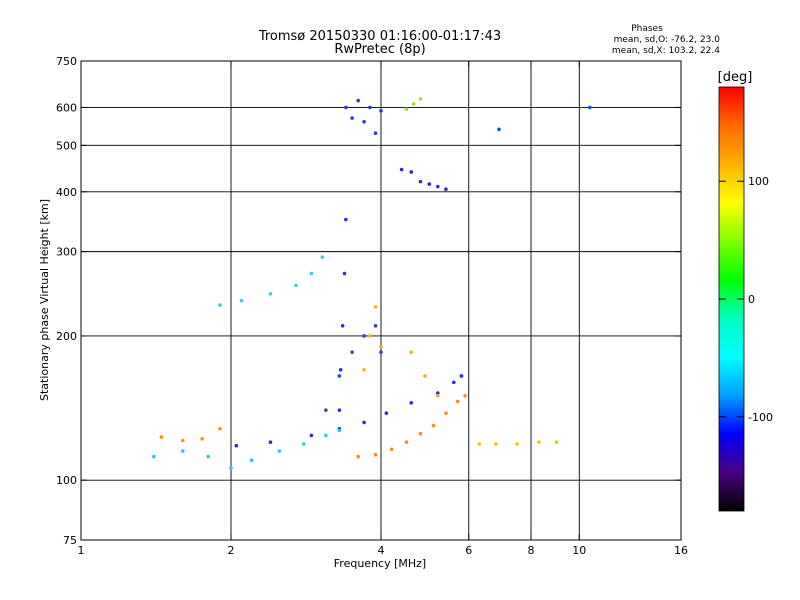 Image resolution: width=800 pixels, height=600 pixels. What do you see at coordinates (66, 107) in the screenshot?
I see `y-tick-label: 600` at bounding box center [66, 107].